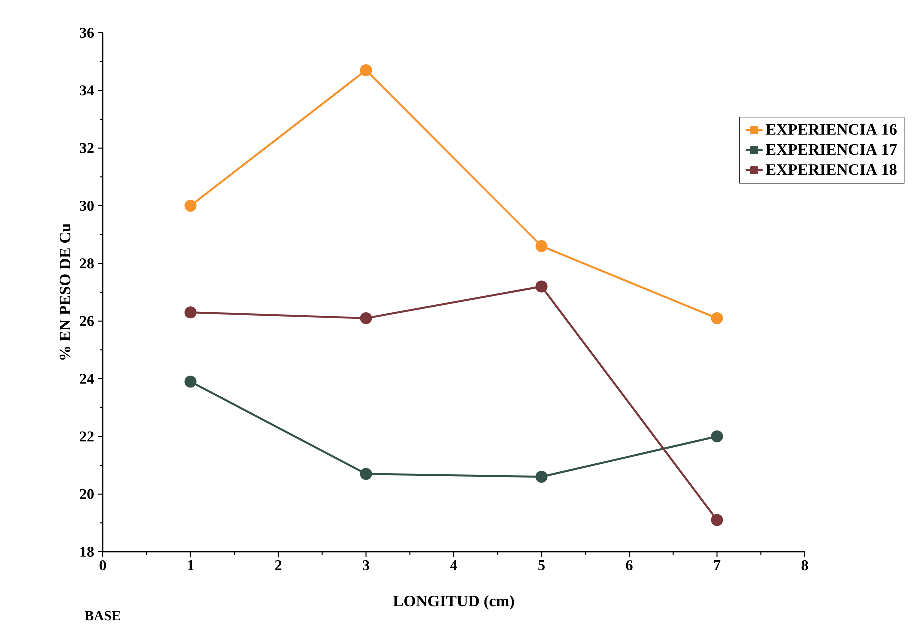  I want to click on y-tick-label: 20, so click(87, 494).